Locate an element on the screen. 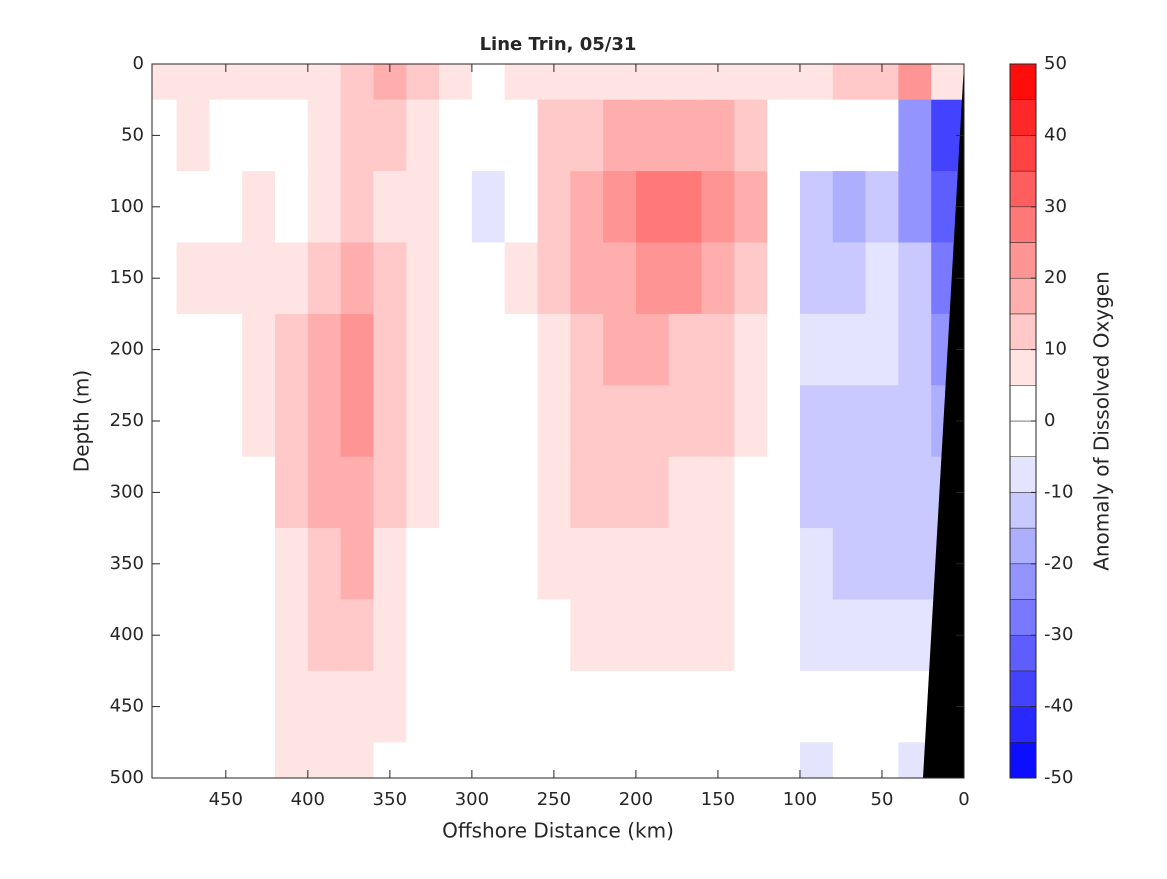 The width and height of the screenshot is (1167, 879). x-tick-label: 100 is located at coordinates (800, 799).